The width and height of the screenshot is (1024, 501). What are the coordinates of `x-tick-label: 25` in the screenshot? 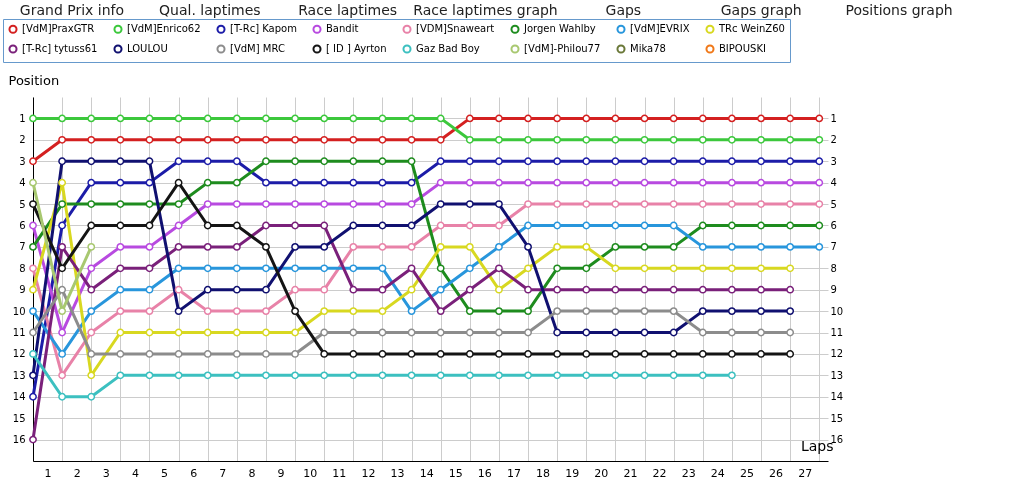 It's located at (746, 473).